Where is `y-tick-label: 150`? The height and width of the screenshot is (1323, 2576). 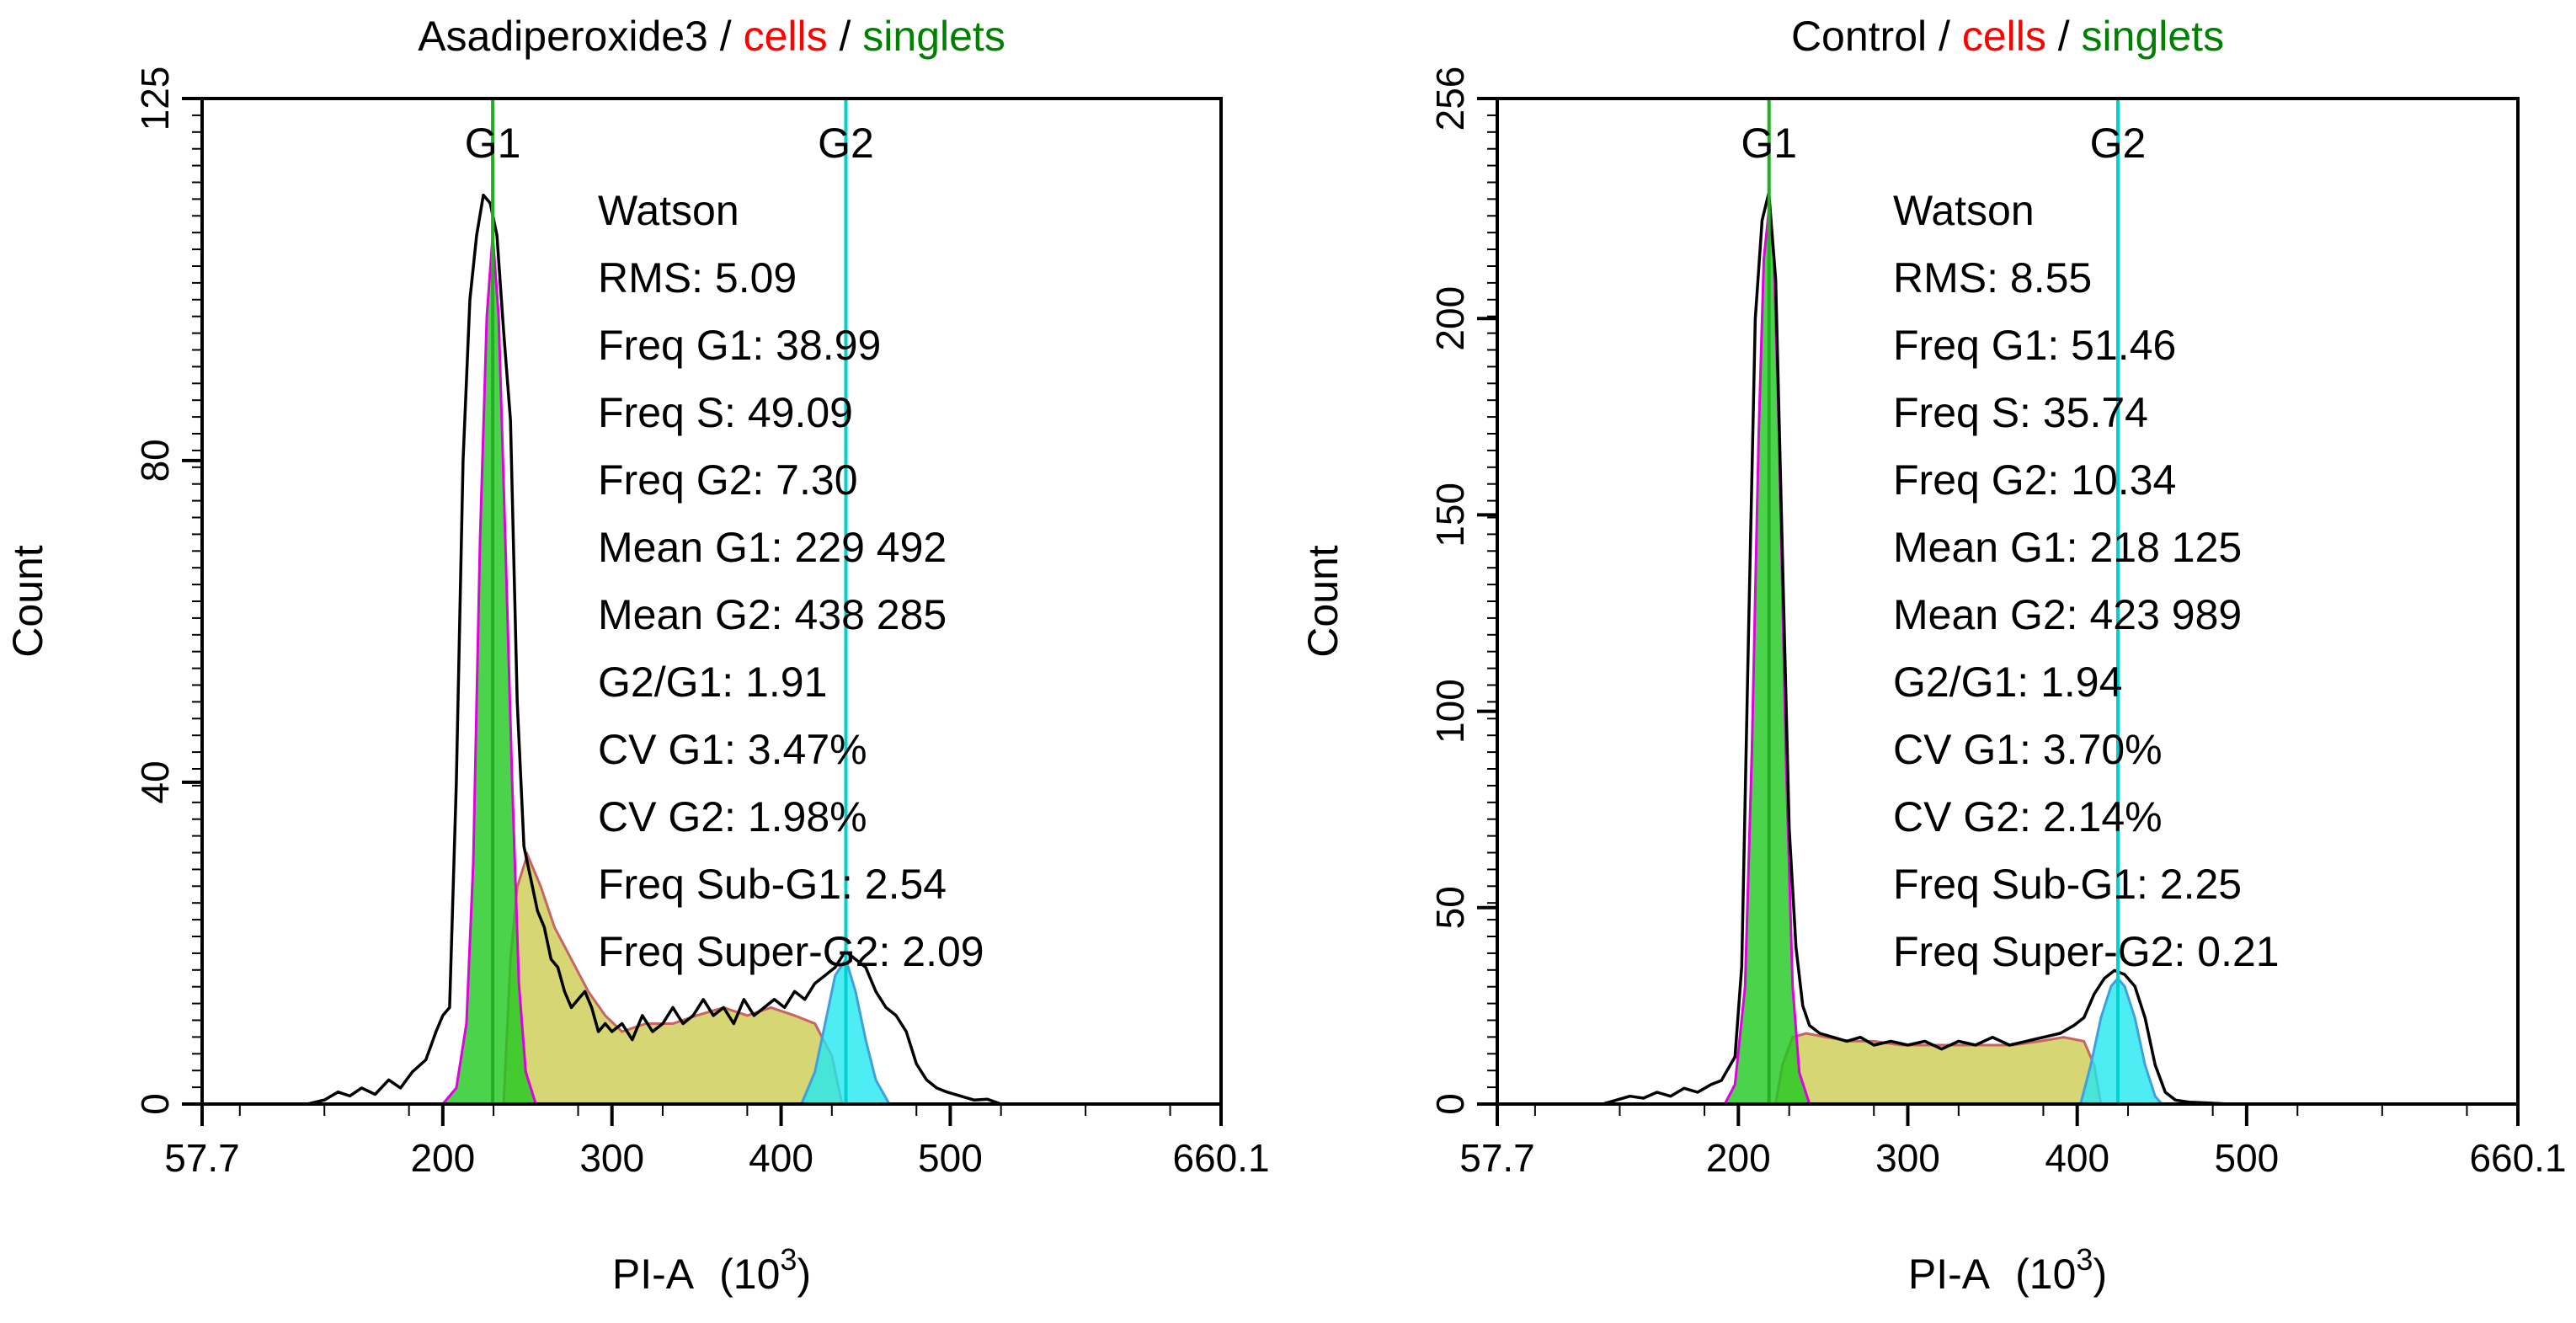
y-tick-label: 150 is located at coordinates (1450, 515).